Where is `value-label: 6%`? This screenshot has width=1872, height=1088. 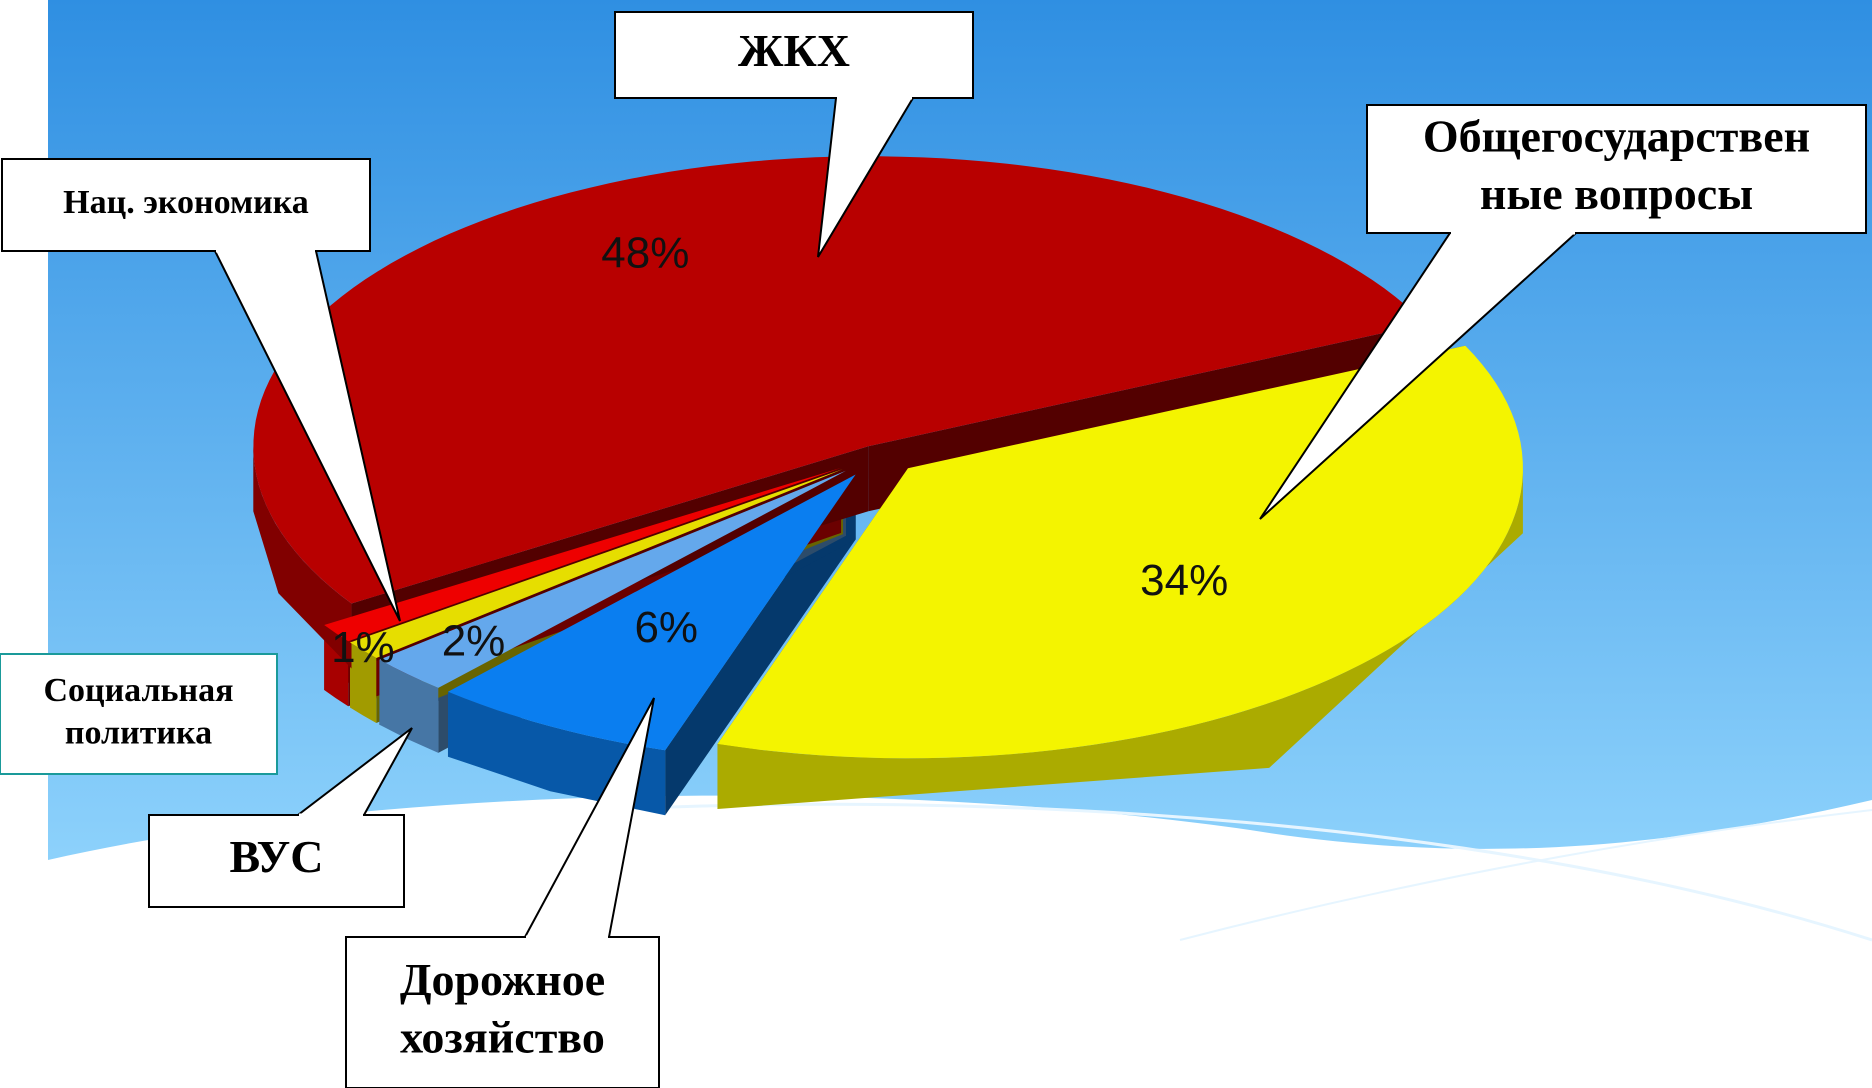
value-label: 6% is located at coordinates (666, 627).